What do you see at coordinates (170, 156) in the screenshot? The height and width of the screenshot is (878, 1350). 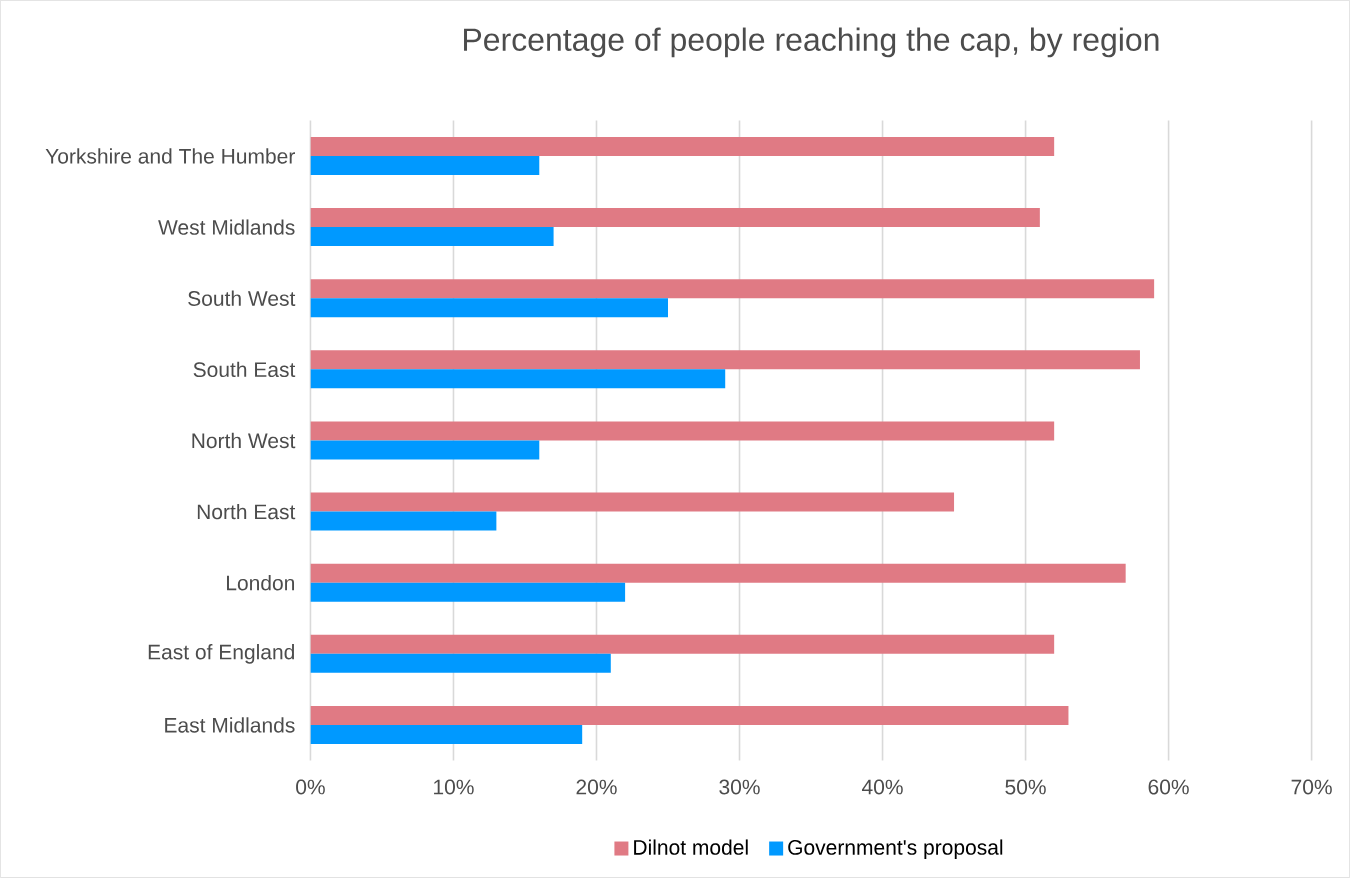 I see `y-tick-label: Yorkshire and The Humber` at bounding box center [170, 156].